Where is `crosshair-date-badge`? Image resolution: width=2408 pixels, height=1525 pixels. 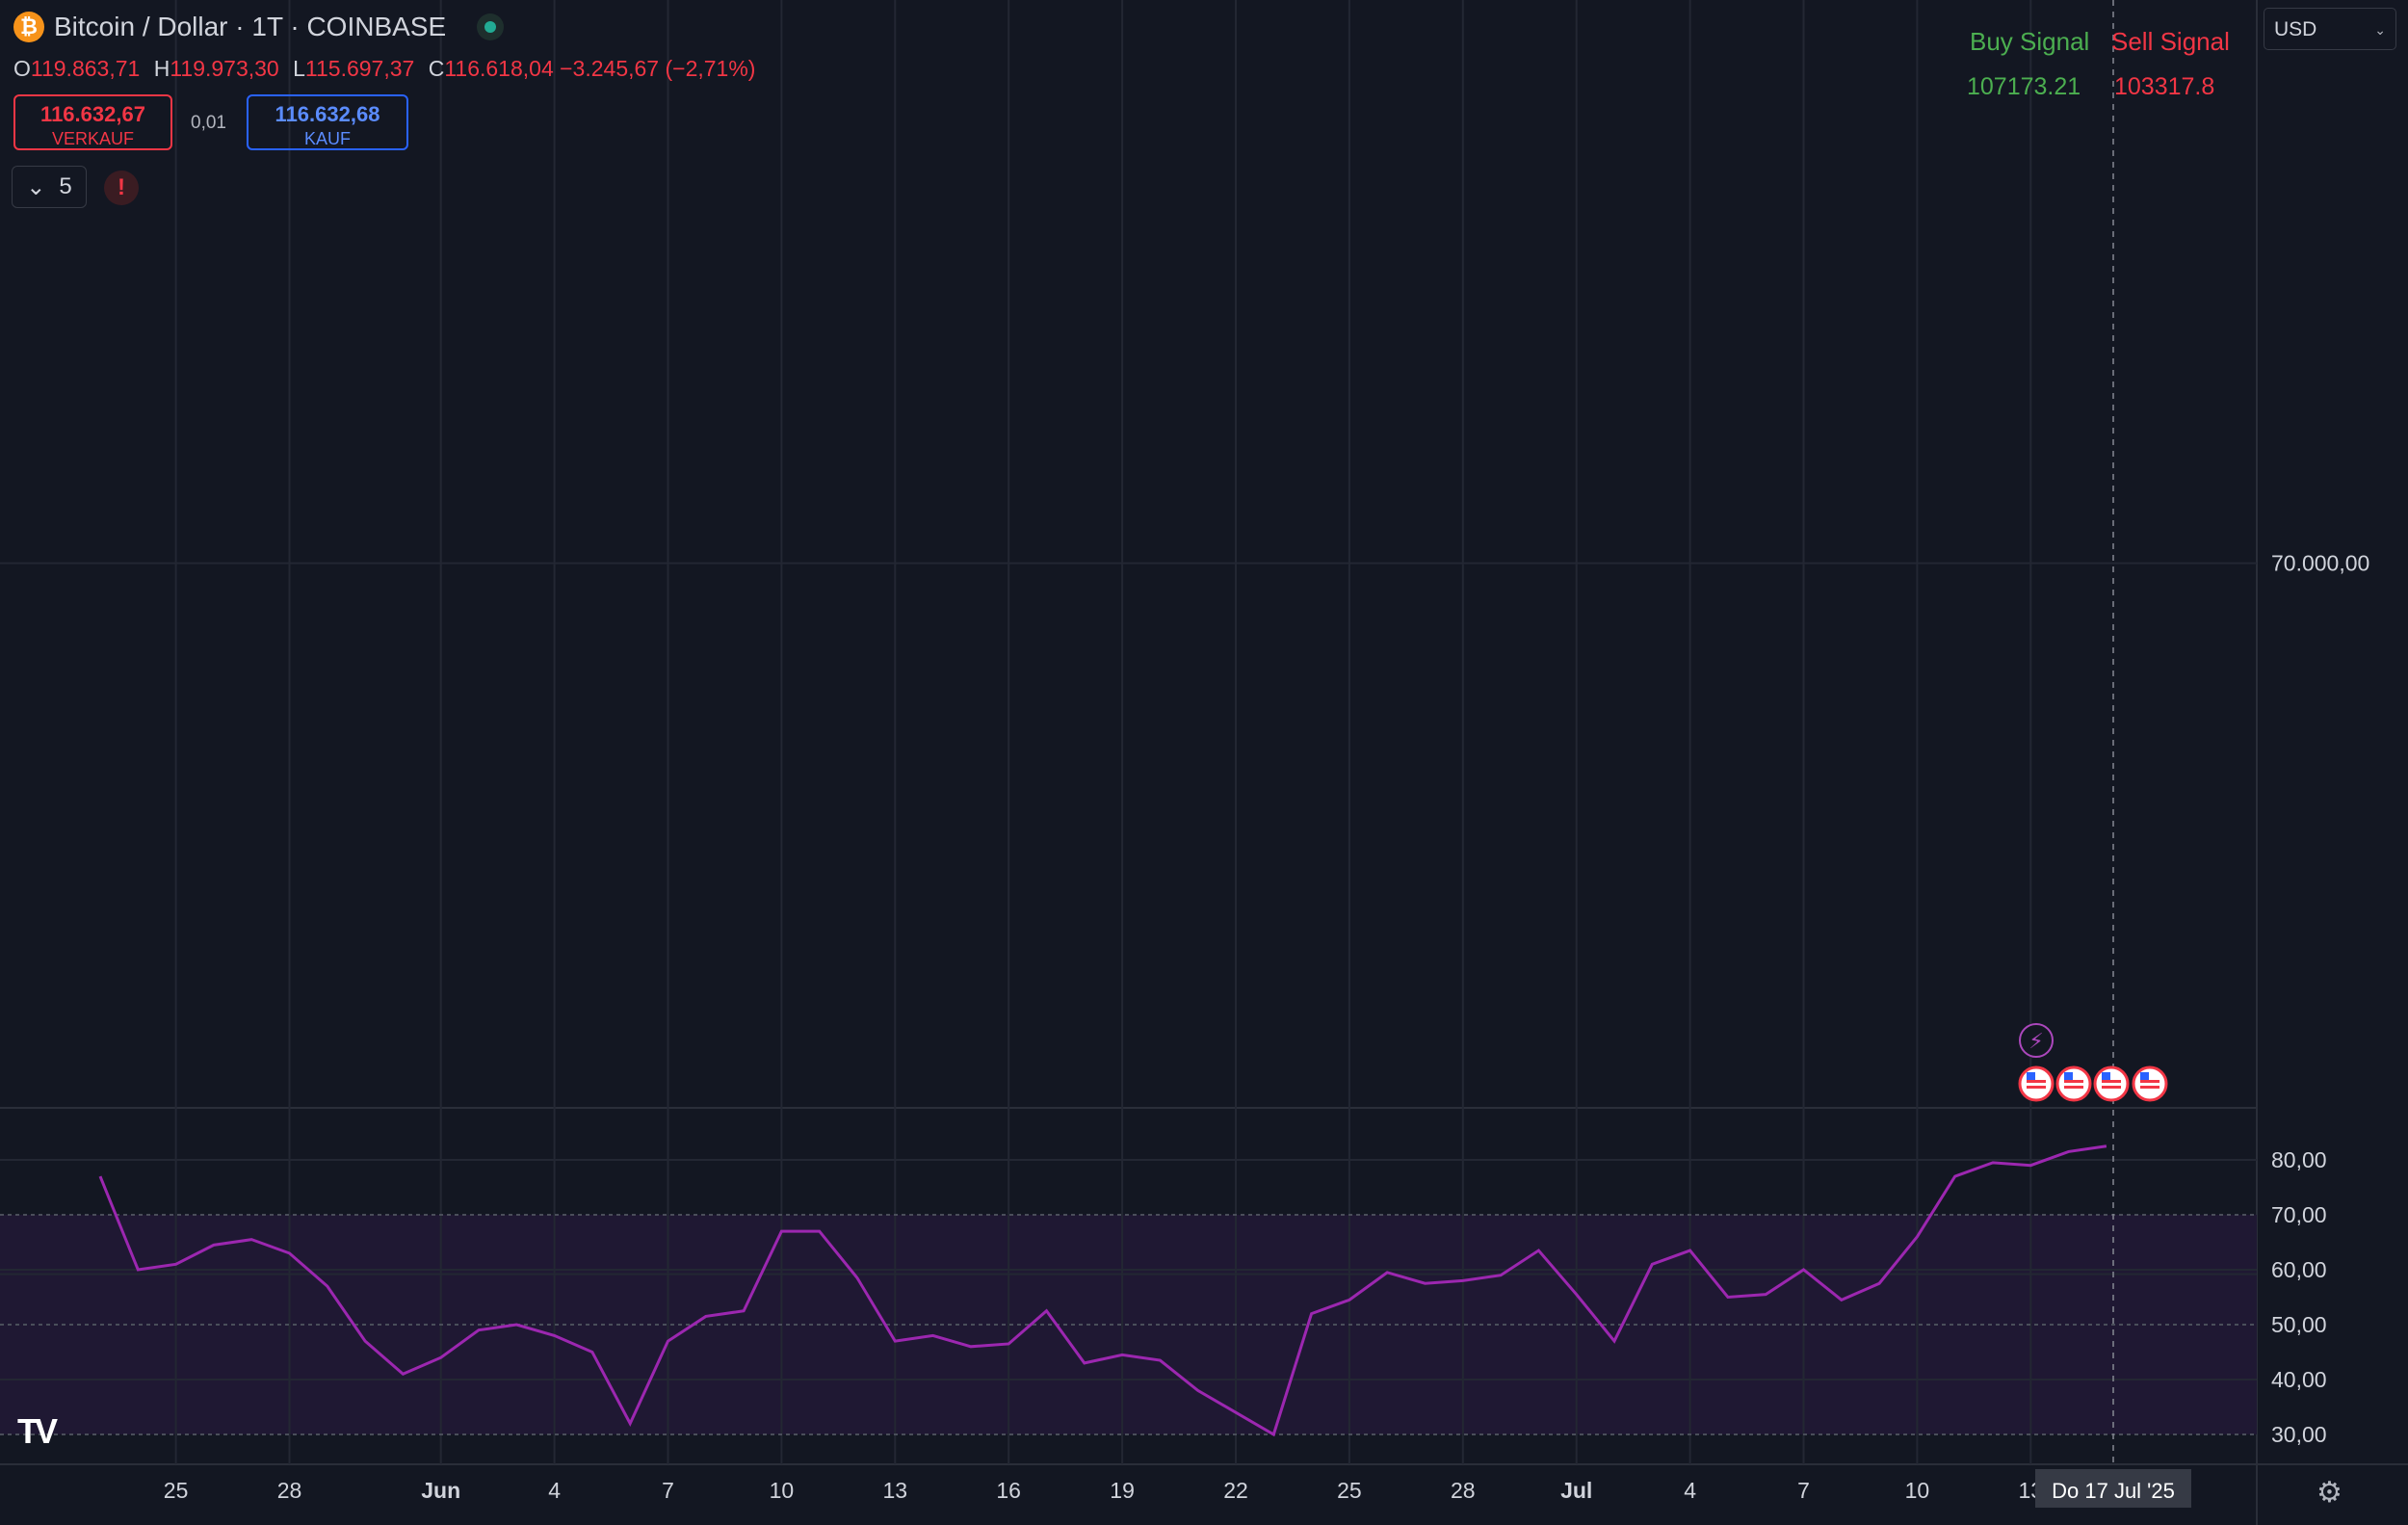
crosshair-date-badge is located at coordinates (2113, 1488).